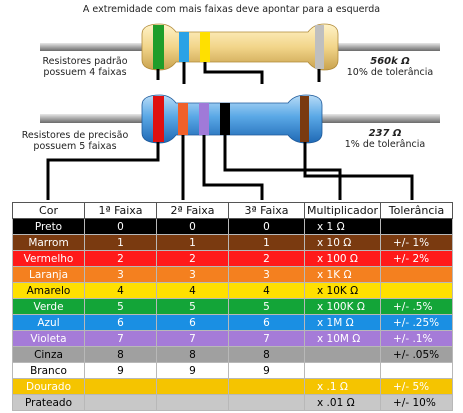 Image resolution: width=463 pixels, height=413 pixels. What do you see at coordinates (120, 274) in the screenshot?
I see `cell-faixa-1: 3` at bounding box center [120, 274].